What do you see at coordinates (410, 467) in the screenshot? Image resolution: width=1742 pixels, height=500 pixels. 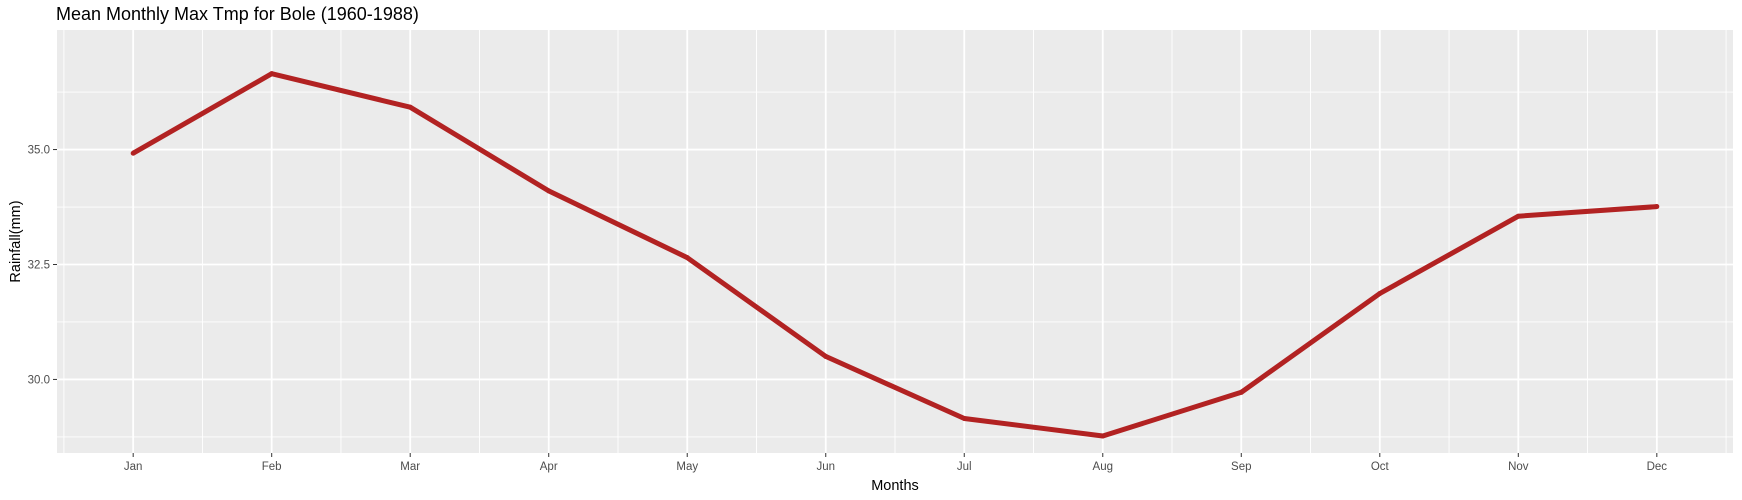 I see `x-tick-label: Mar` at bounding box center [410, 467].